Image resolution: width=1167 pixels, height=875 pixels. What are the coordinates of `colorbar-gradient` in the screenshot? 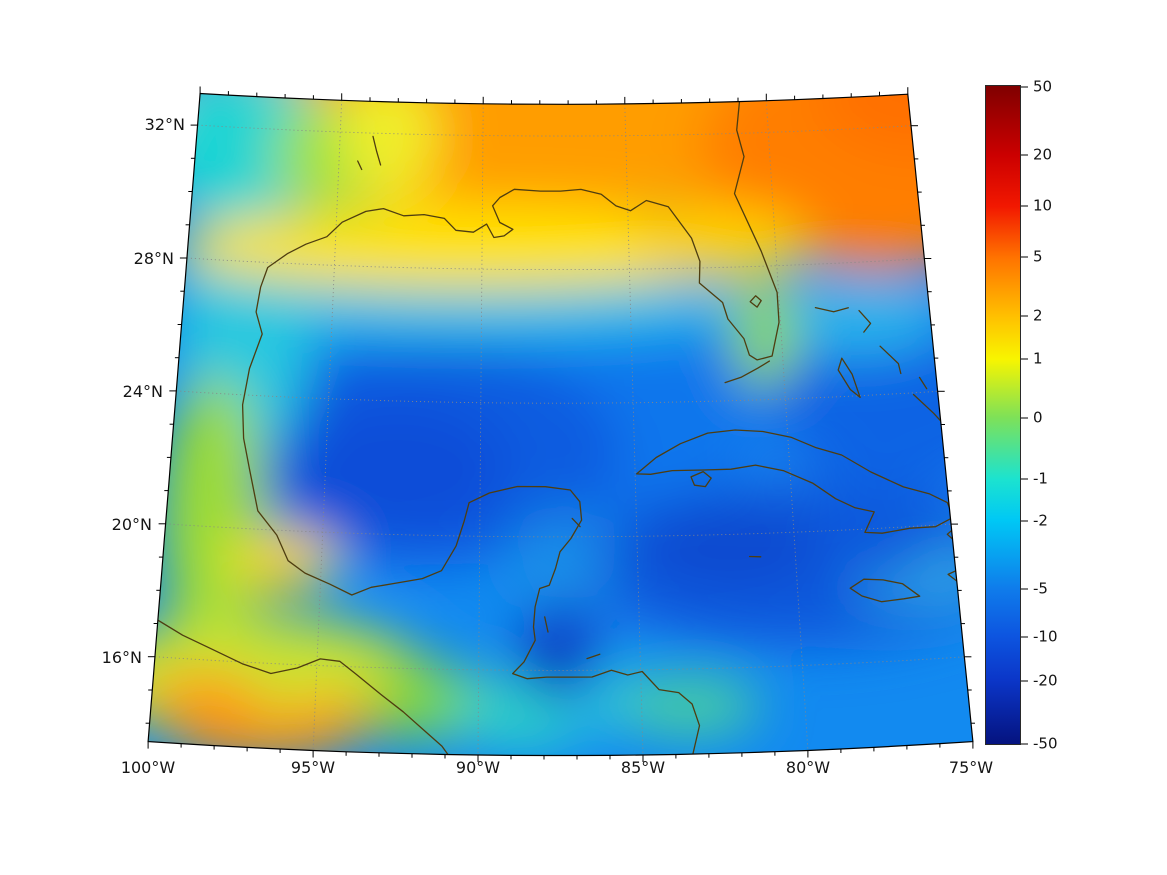 It's located at (1003, 415).